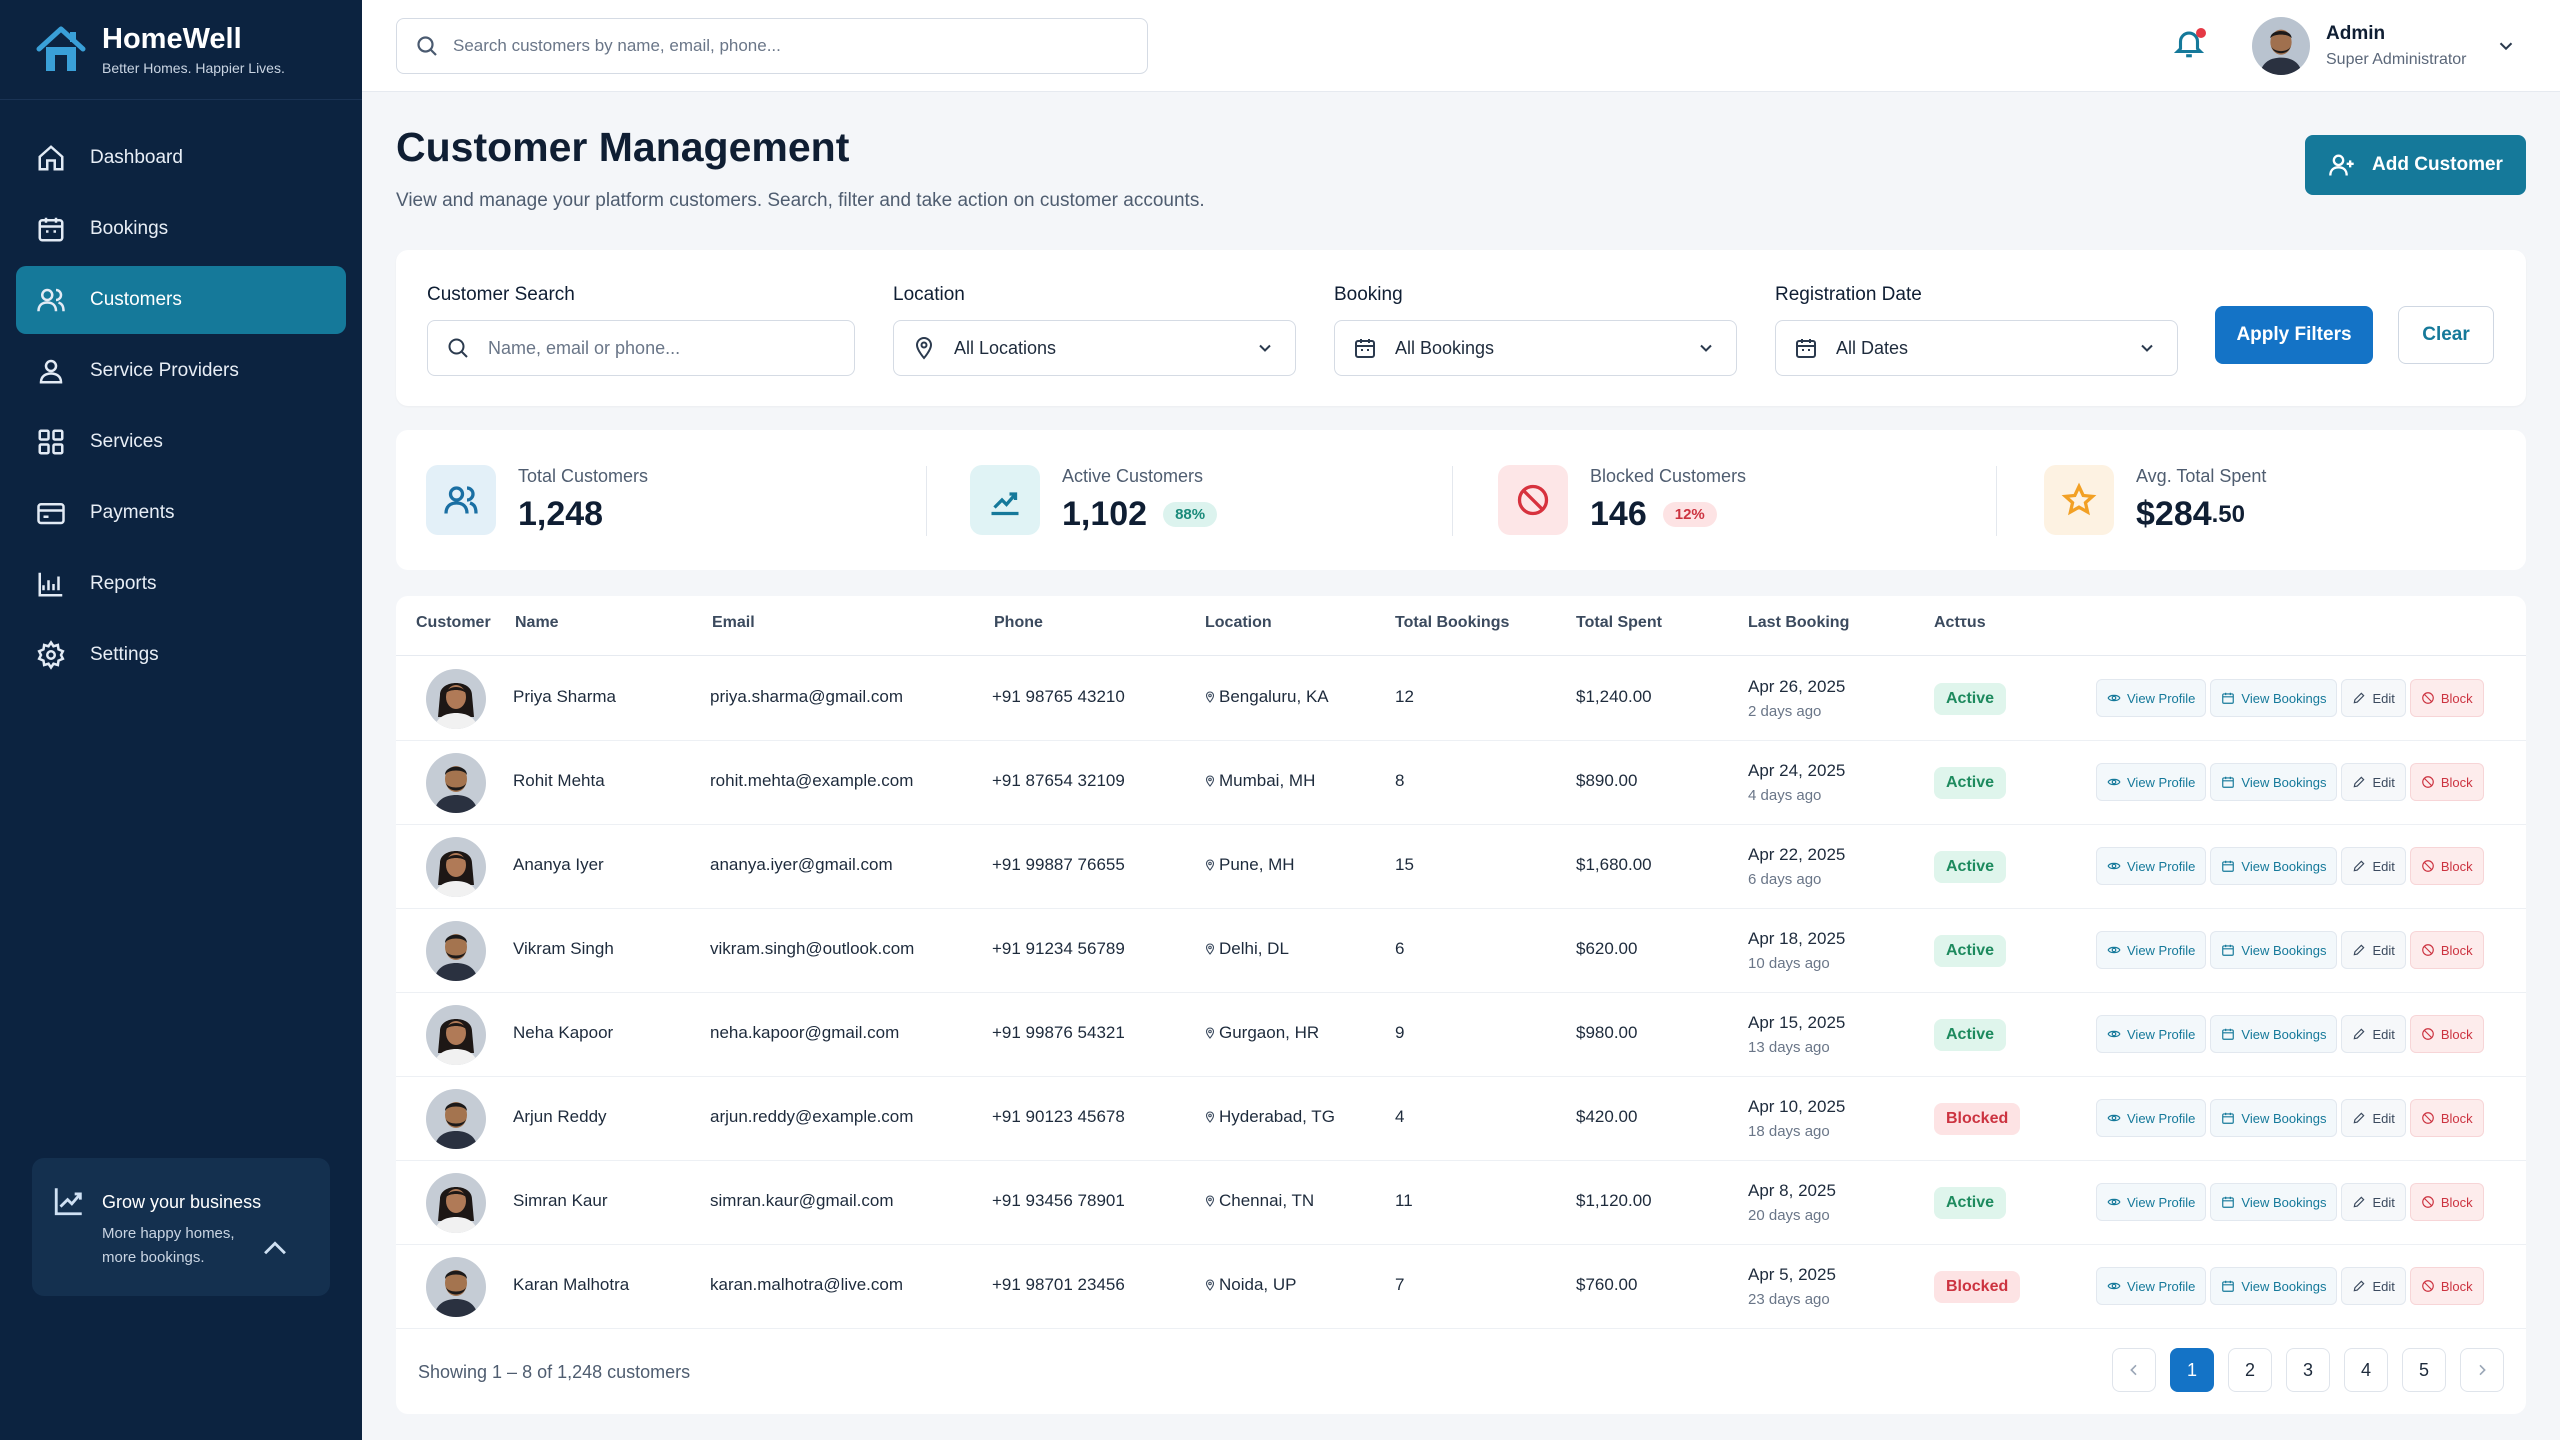 The width and height of the screenshot is (2560, 1440). Describe the element at coordinates (427, 46) in the screenshot. I see `search-icon` at that location.